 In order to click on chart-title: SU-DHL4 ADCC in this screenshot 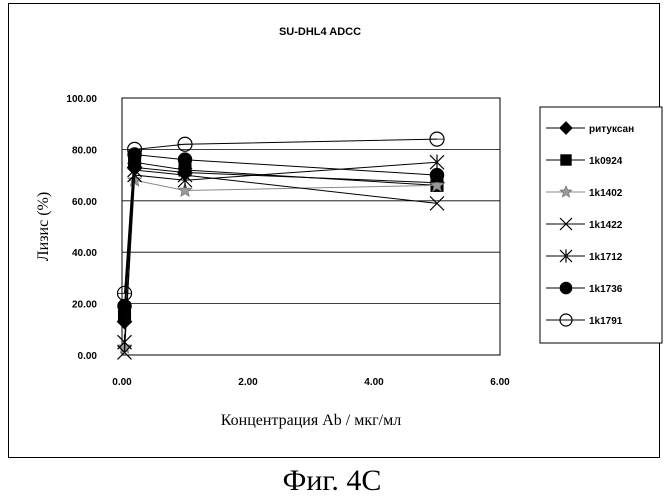, I will do `click(320, 32)`.